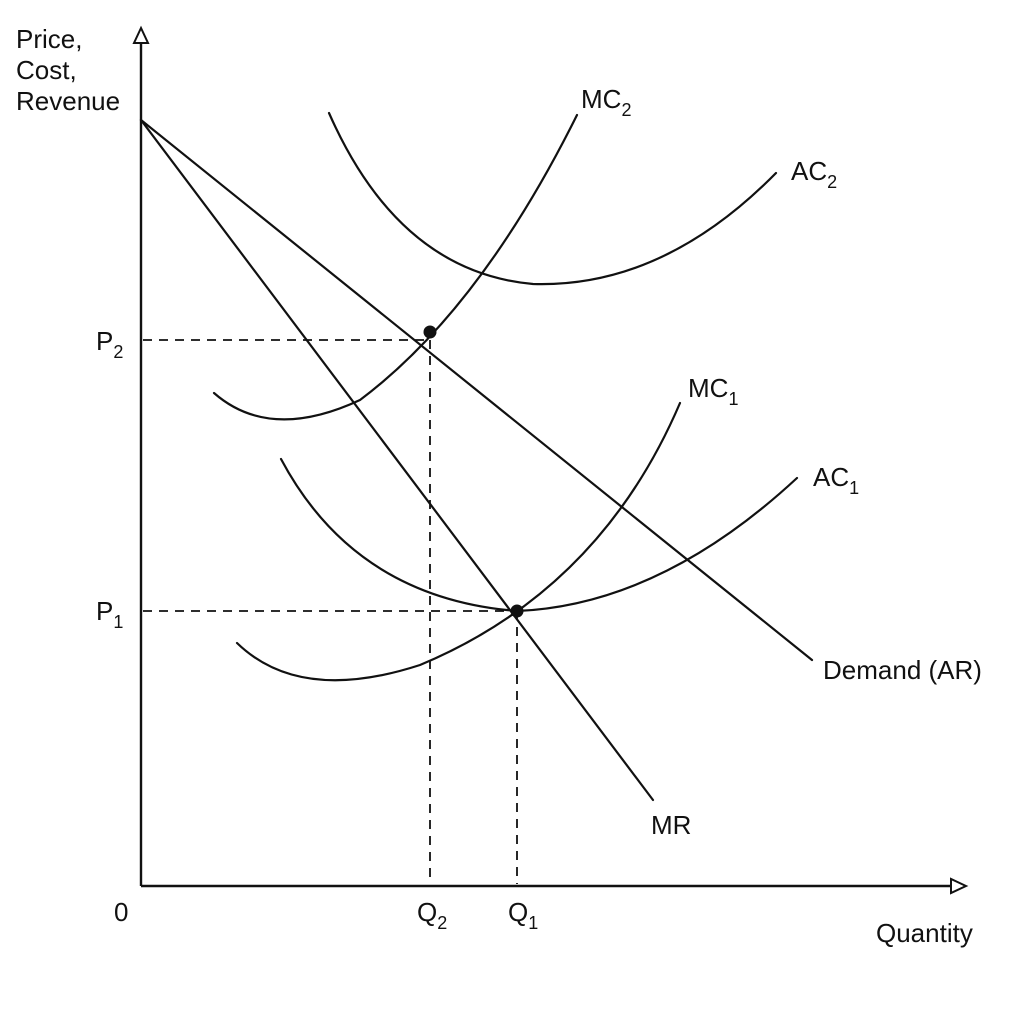 Image resolution: width=1024 pixels, height=1024 pixels. What do you see at coordinates (104, 611) in the screenshot?
I see `price-tick-p1-base: P` at bounding box center [104, 611].